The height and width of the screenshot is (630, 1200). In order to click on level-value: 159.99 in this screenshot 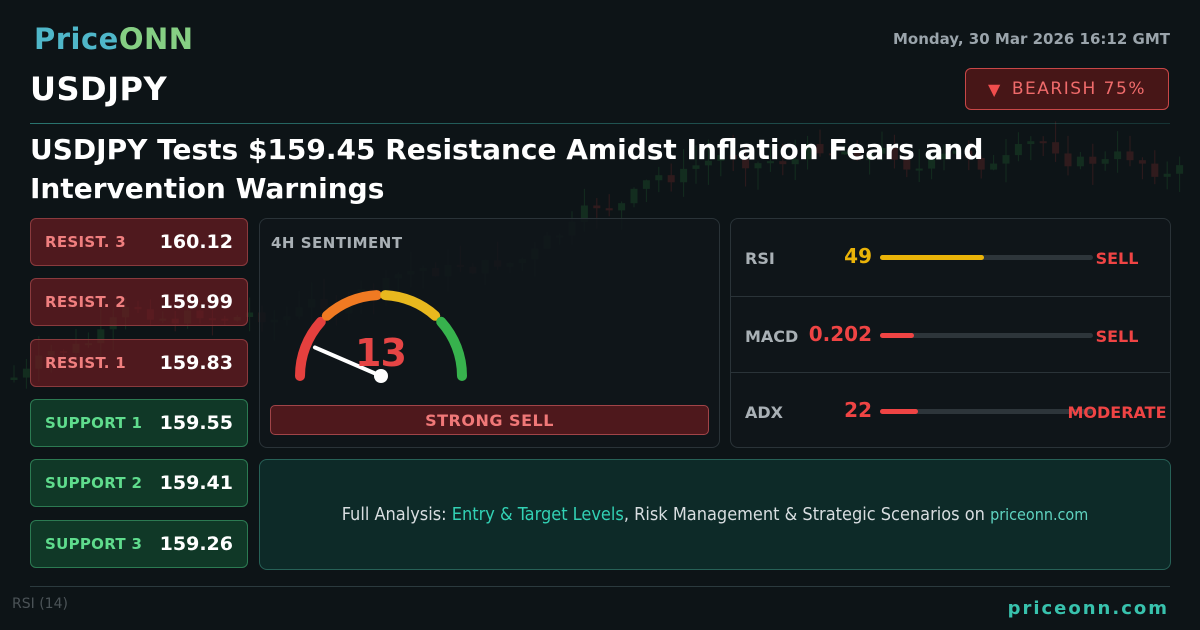, I will do `click(196, 302)`.